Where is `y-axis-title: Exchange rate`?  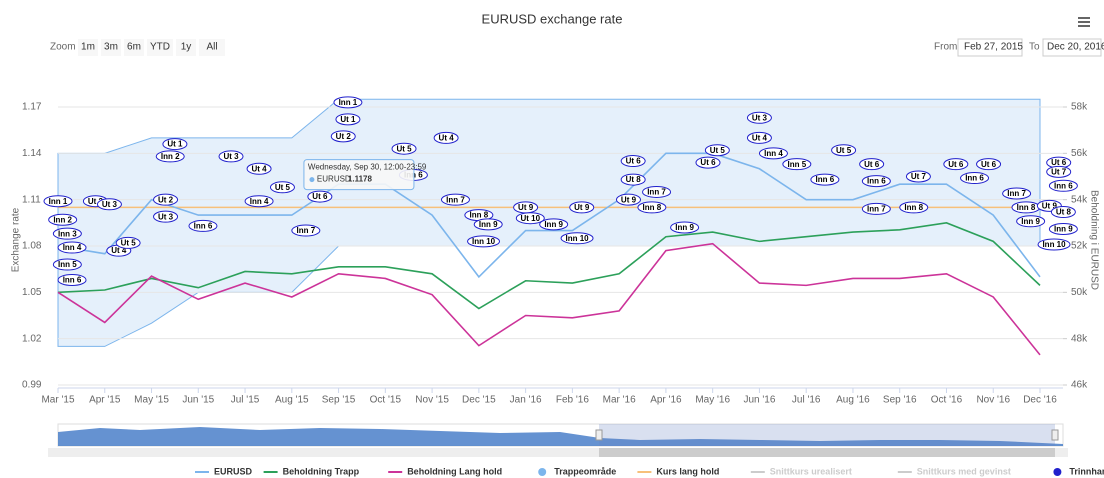
y-axis-title: Exchange rate is located at coordinates (16, 239).